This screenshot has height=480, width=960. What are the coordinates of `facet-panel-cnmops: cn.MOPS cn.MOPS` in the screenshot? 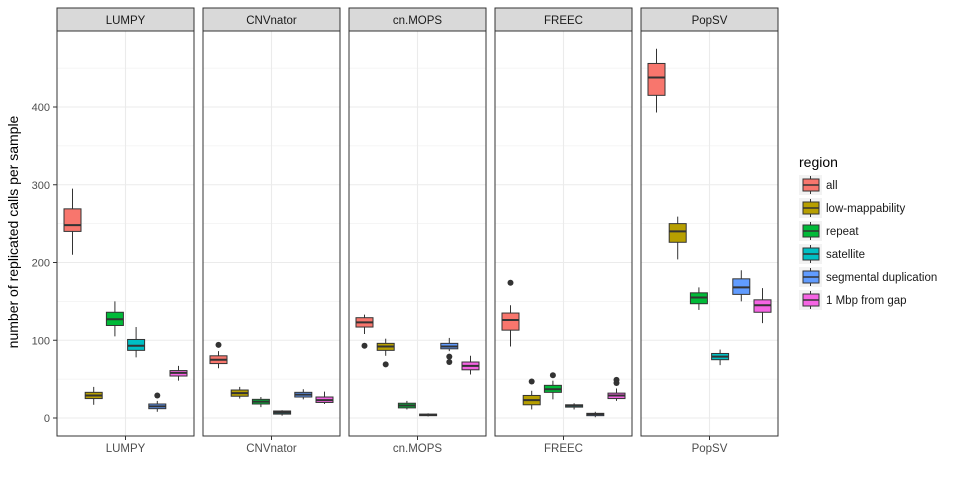 It's located at (417, 231).